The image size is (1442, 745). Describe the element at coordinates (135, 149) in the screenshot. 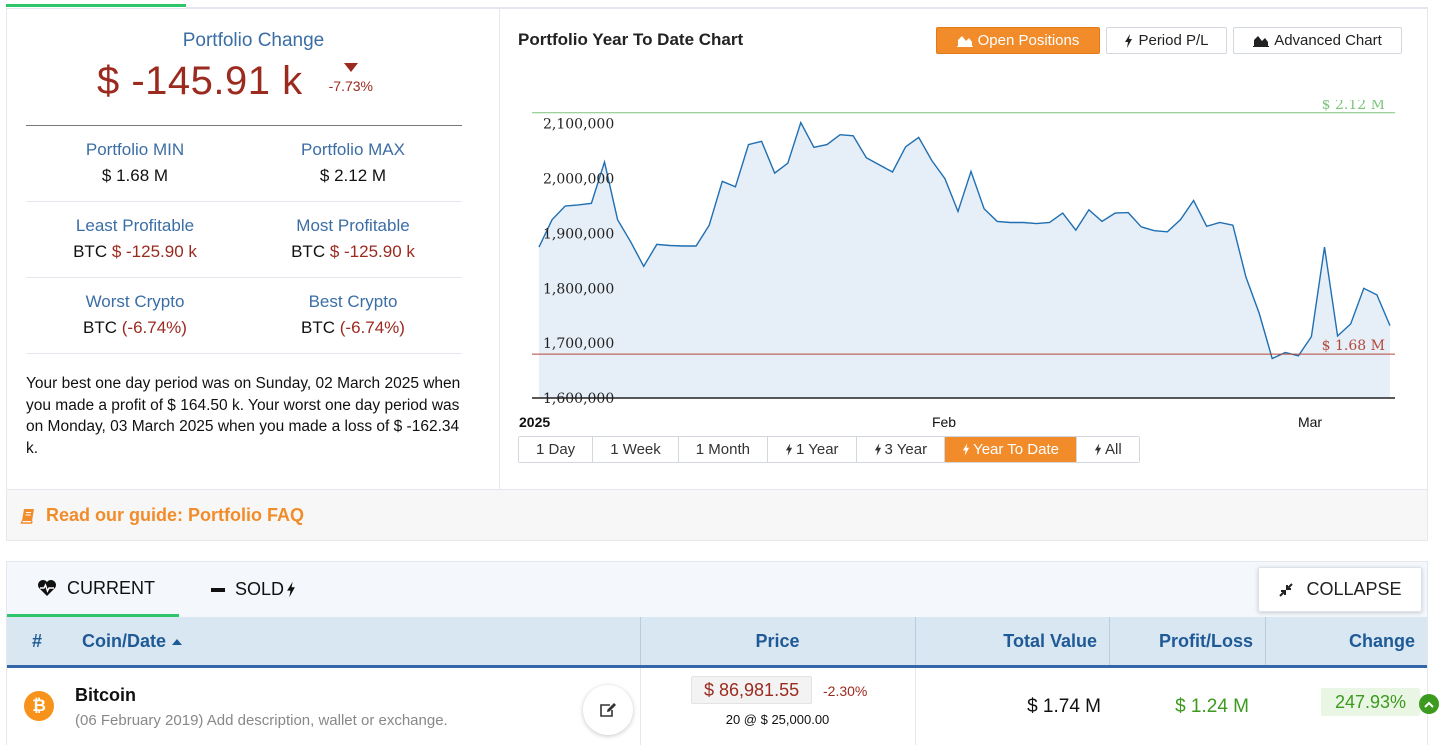

I see `portfolio-min-label: Portfolio MIN` at that location.